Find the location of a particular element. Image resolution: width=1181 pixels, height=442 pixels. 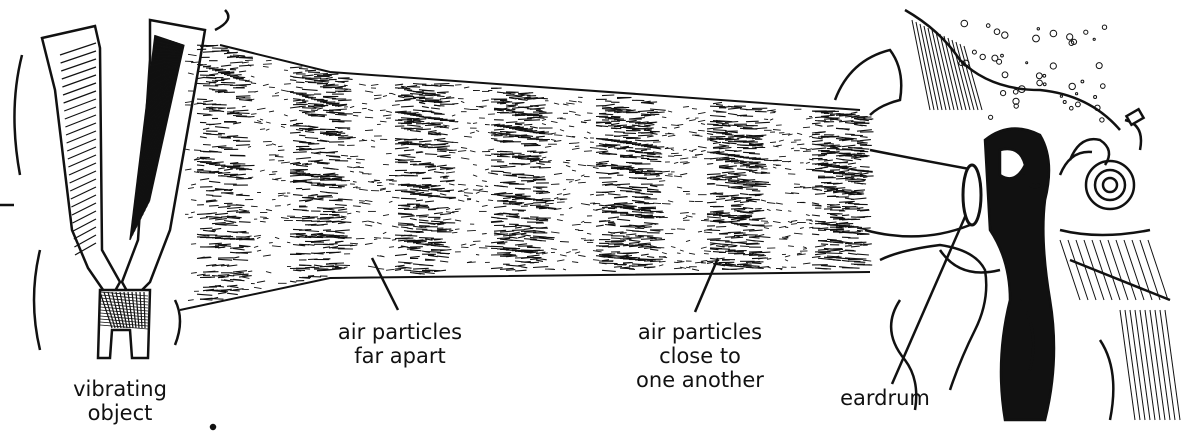

label-close-line1: air particles is located at coordinates (700, 332).